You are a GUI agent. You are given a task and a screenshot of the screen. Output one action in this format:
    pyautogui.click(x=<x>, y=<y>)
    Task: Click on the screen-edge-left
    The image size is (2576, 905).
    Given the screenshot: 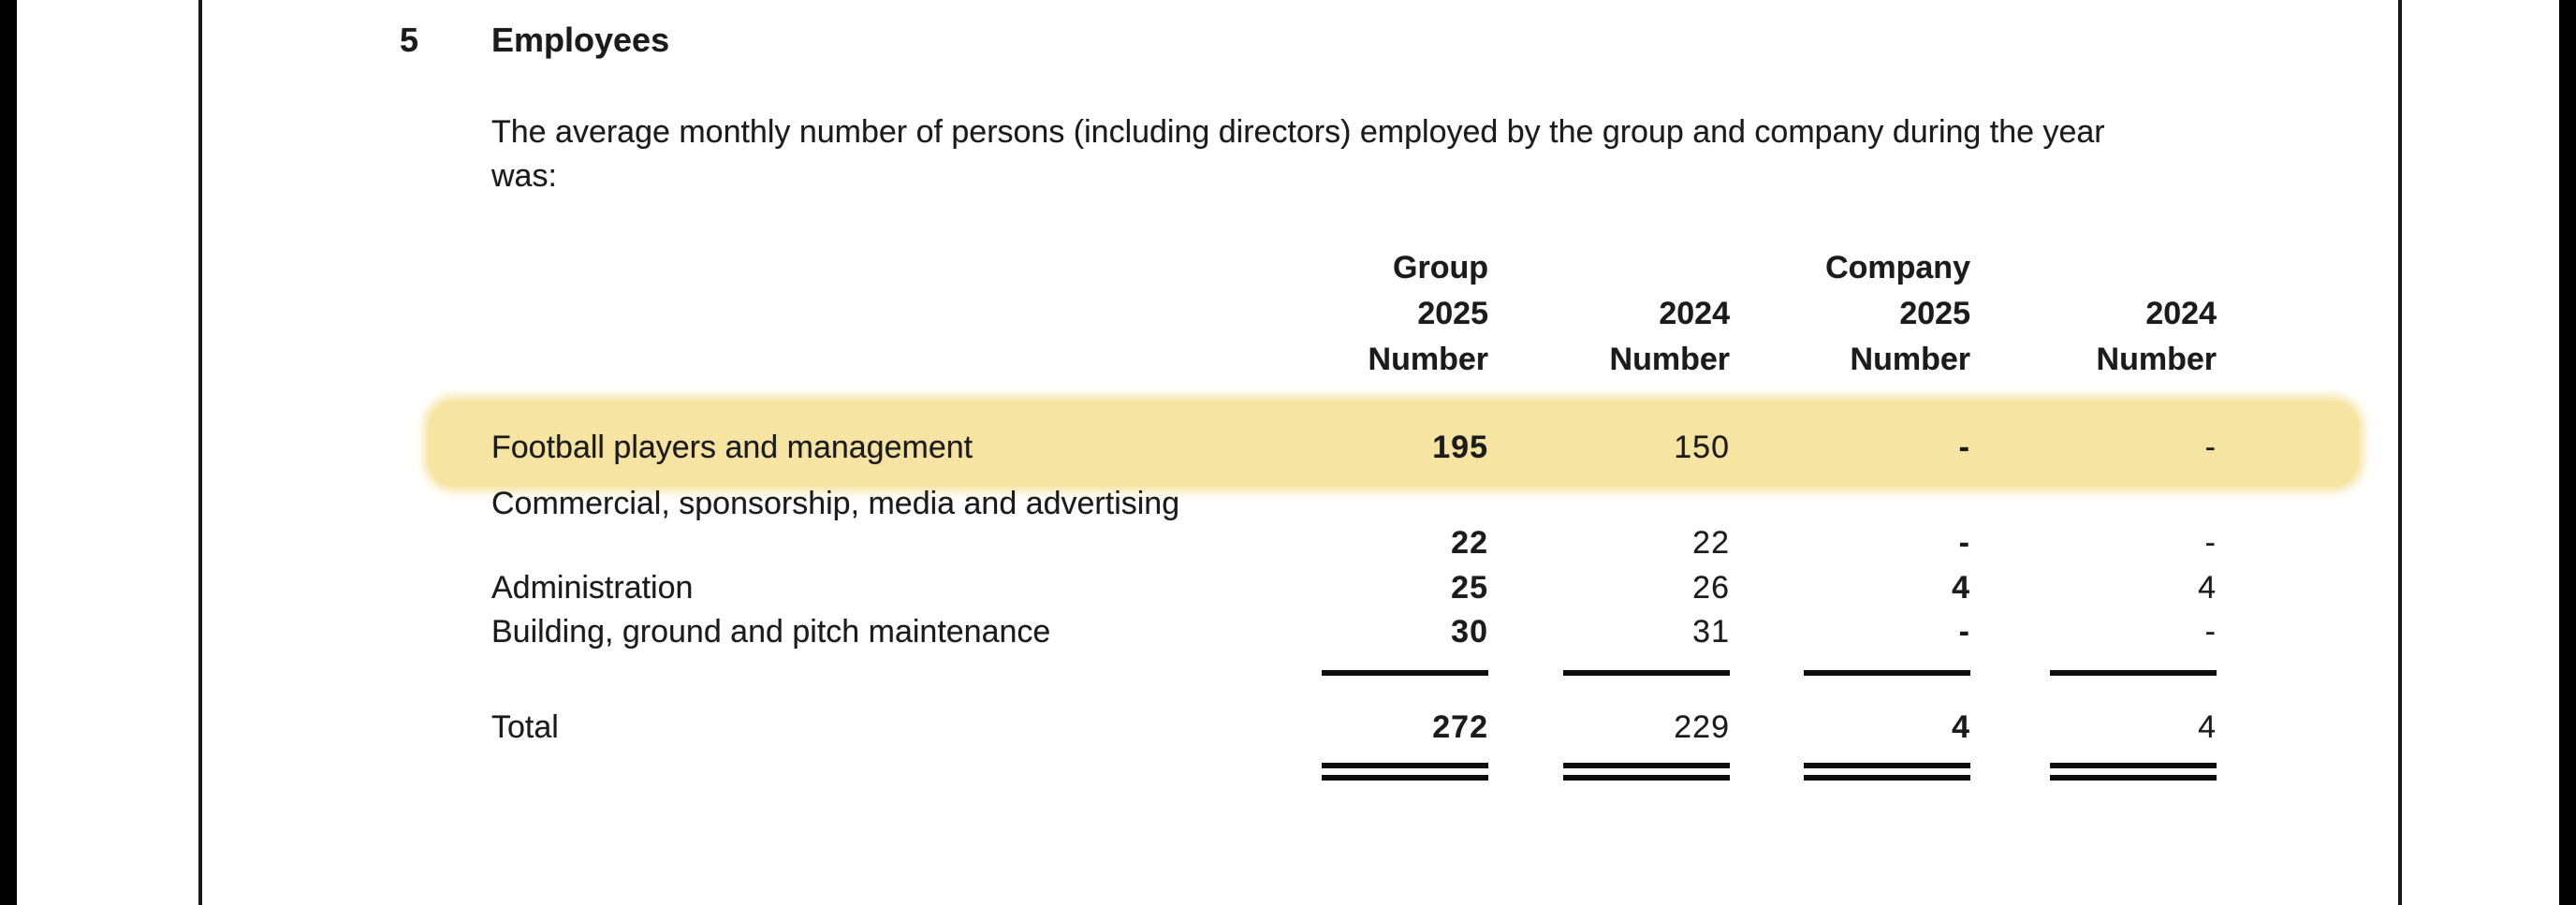 What is the action you would take?
    pyautogui.click(x=8, y=453)
    